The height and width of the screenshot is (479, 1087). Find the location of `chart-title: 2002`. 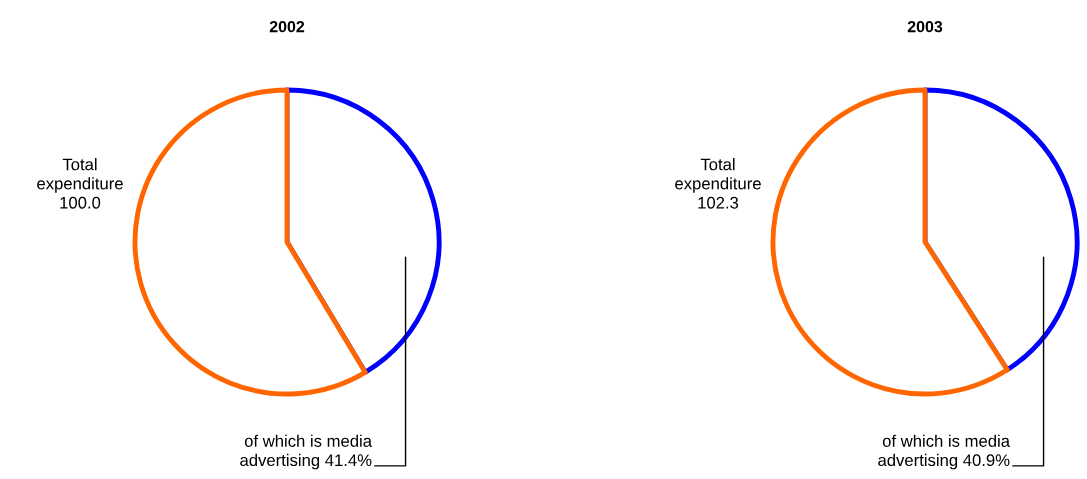

chart-title: 2002 is located at coordinates (287, 26).